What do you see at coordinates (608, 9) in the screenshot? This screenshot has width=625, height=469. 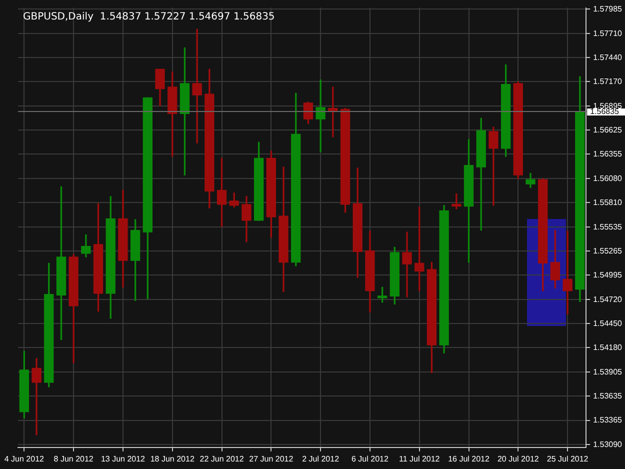 I see `y-tick-label: 1.57985` at bounding box center [608, 9].